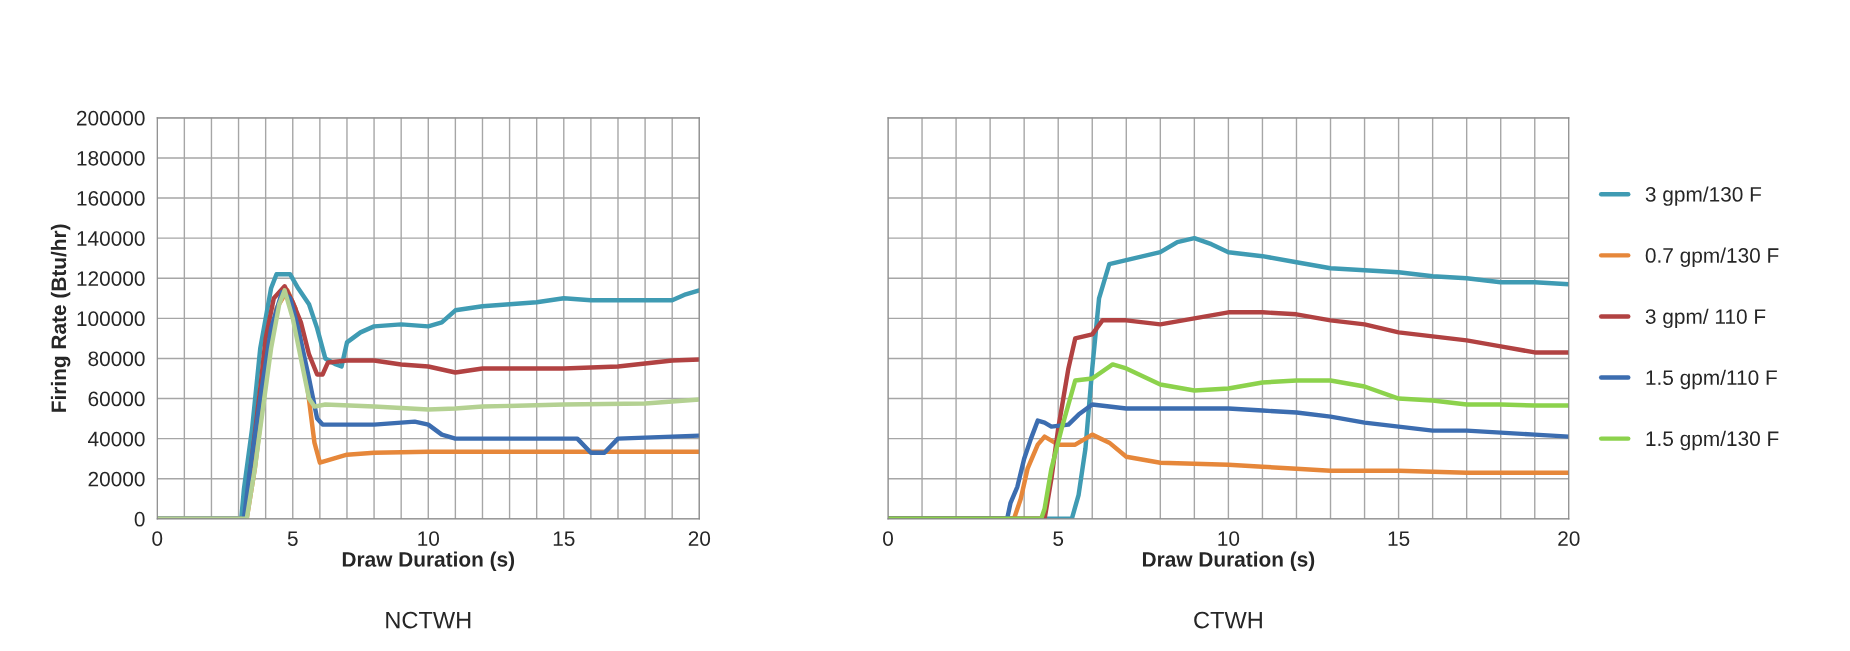 The height and width of the screenshot is (651, 1850). I want to click on y-tick-label: 20000, so click(116, 479).